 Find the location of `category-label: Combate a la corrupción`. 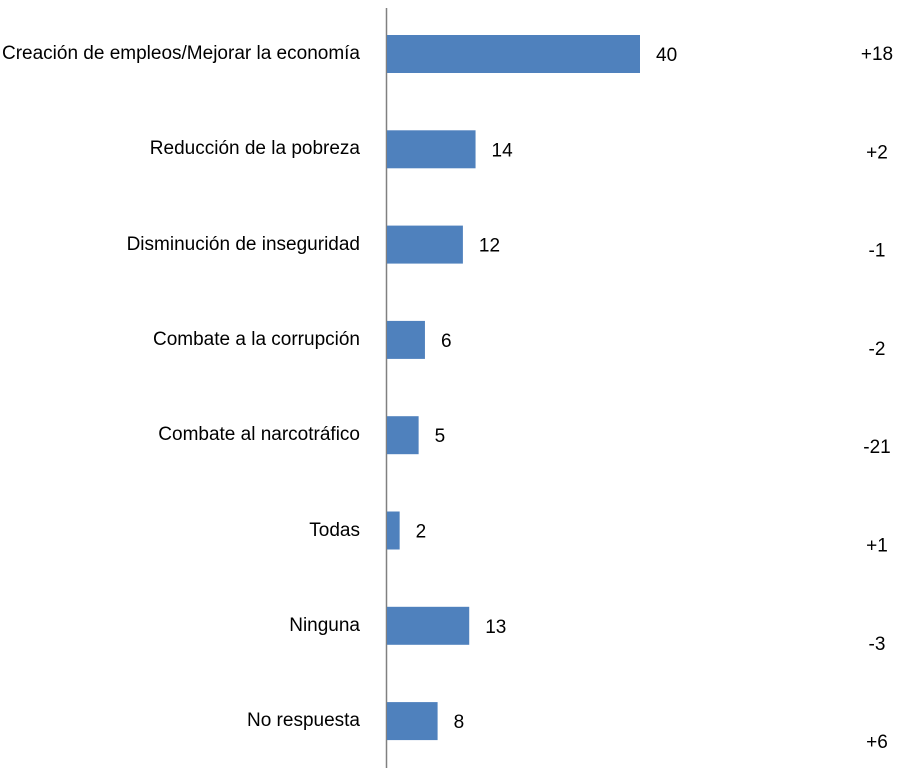

category-label: Combate a la corrupción is located at coordinates (256, 339).